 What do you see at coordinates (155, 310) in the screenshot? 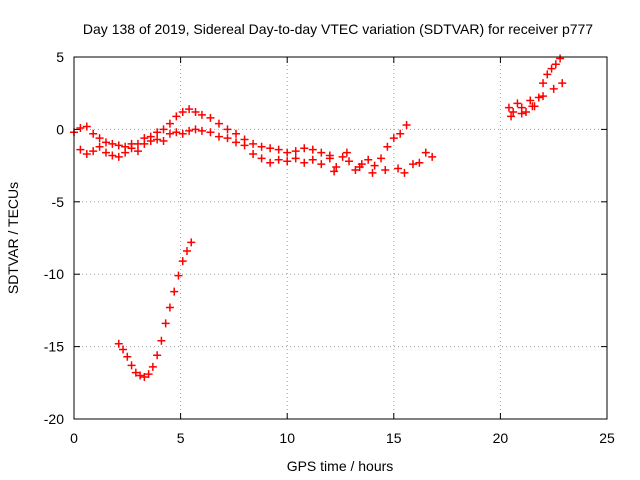
I see `series-dip-track` at bounding box center [155, 310].